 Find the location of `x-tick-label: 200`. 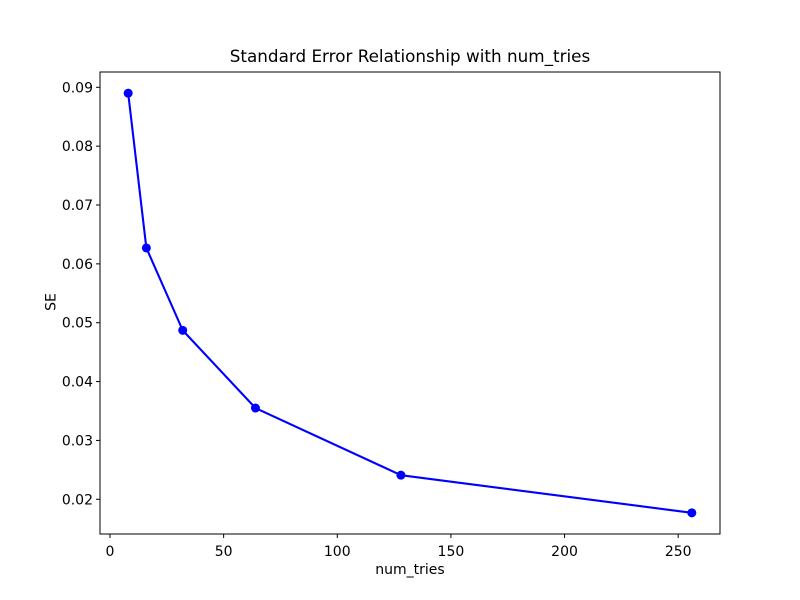

x-tick-label: 200 is located at coordinates (564, 552).